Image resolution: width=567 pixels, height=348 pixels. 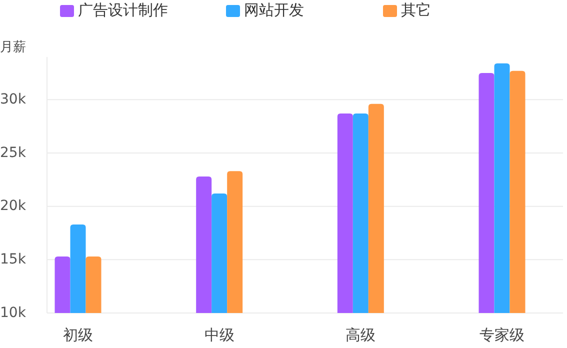 What do you see at coordinates (13, 206) in the screenshot?
I see `y-tick-label: 20k` at bounding box center [13, 206].